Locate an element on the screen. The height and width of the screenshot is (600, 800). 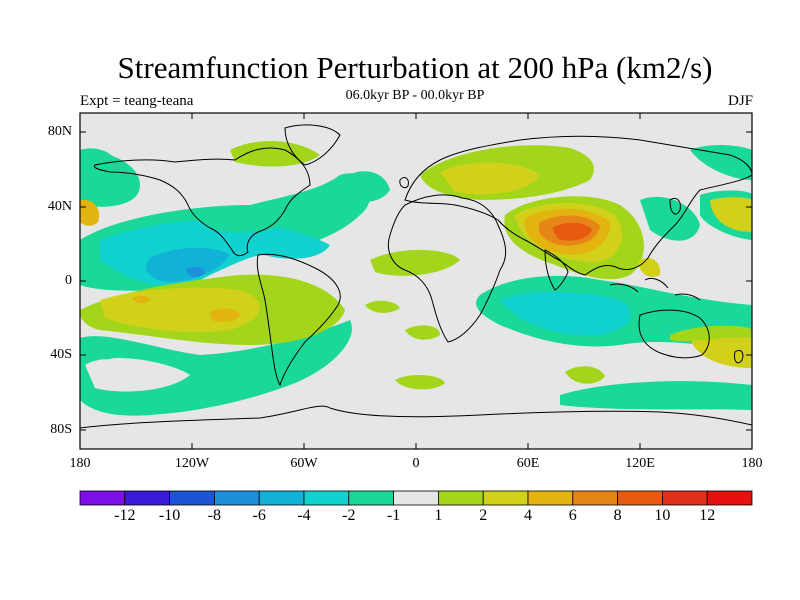
coastline-greenland is located at coordinates (312, 145).